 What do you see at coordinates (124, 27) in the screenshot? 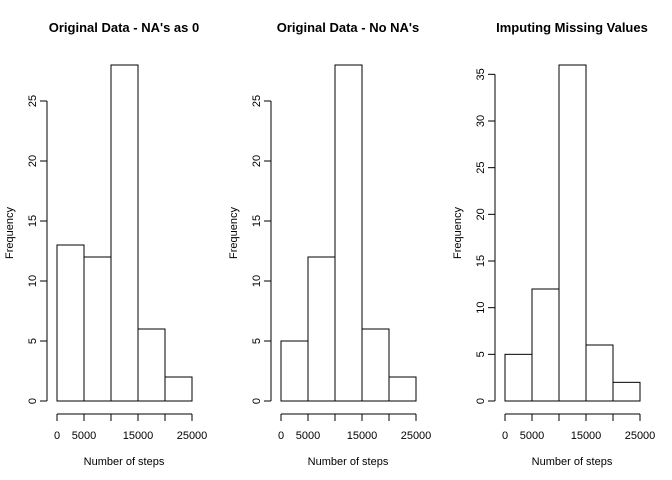
I see `panel-title: Original Data - NA's as 0` at bounding box center [124, 27].